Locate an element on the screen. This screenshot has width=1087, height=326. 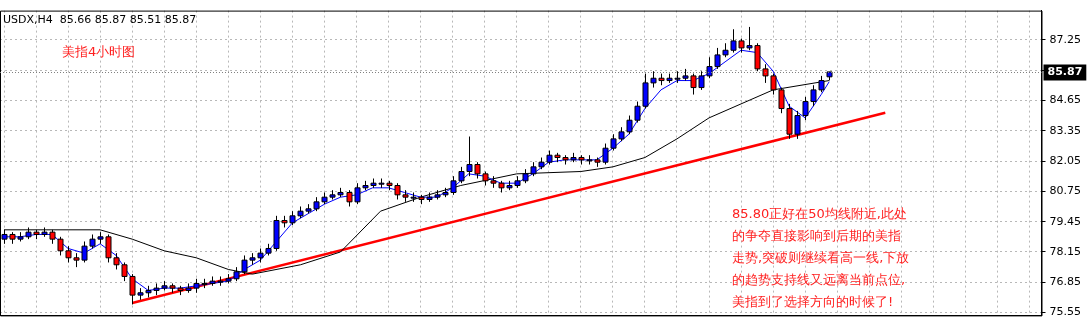
y-tick-label: 84.65 is located at coordinates (1065, 100).